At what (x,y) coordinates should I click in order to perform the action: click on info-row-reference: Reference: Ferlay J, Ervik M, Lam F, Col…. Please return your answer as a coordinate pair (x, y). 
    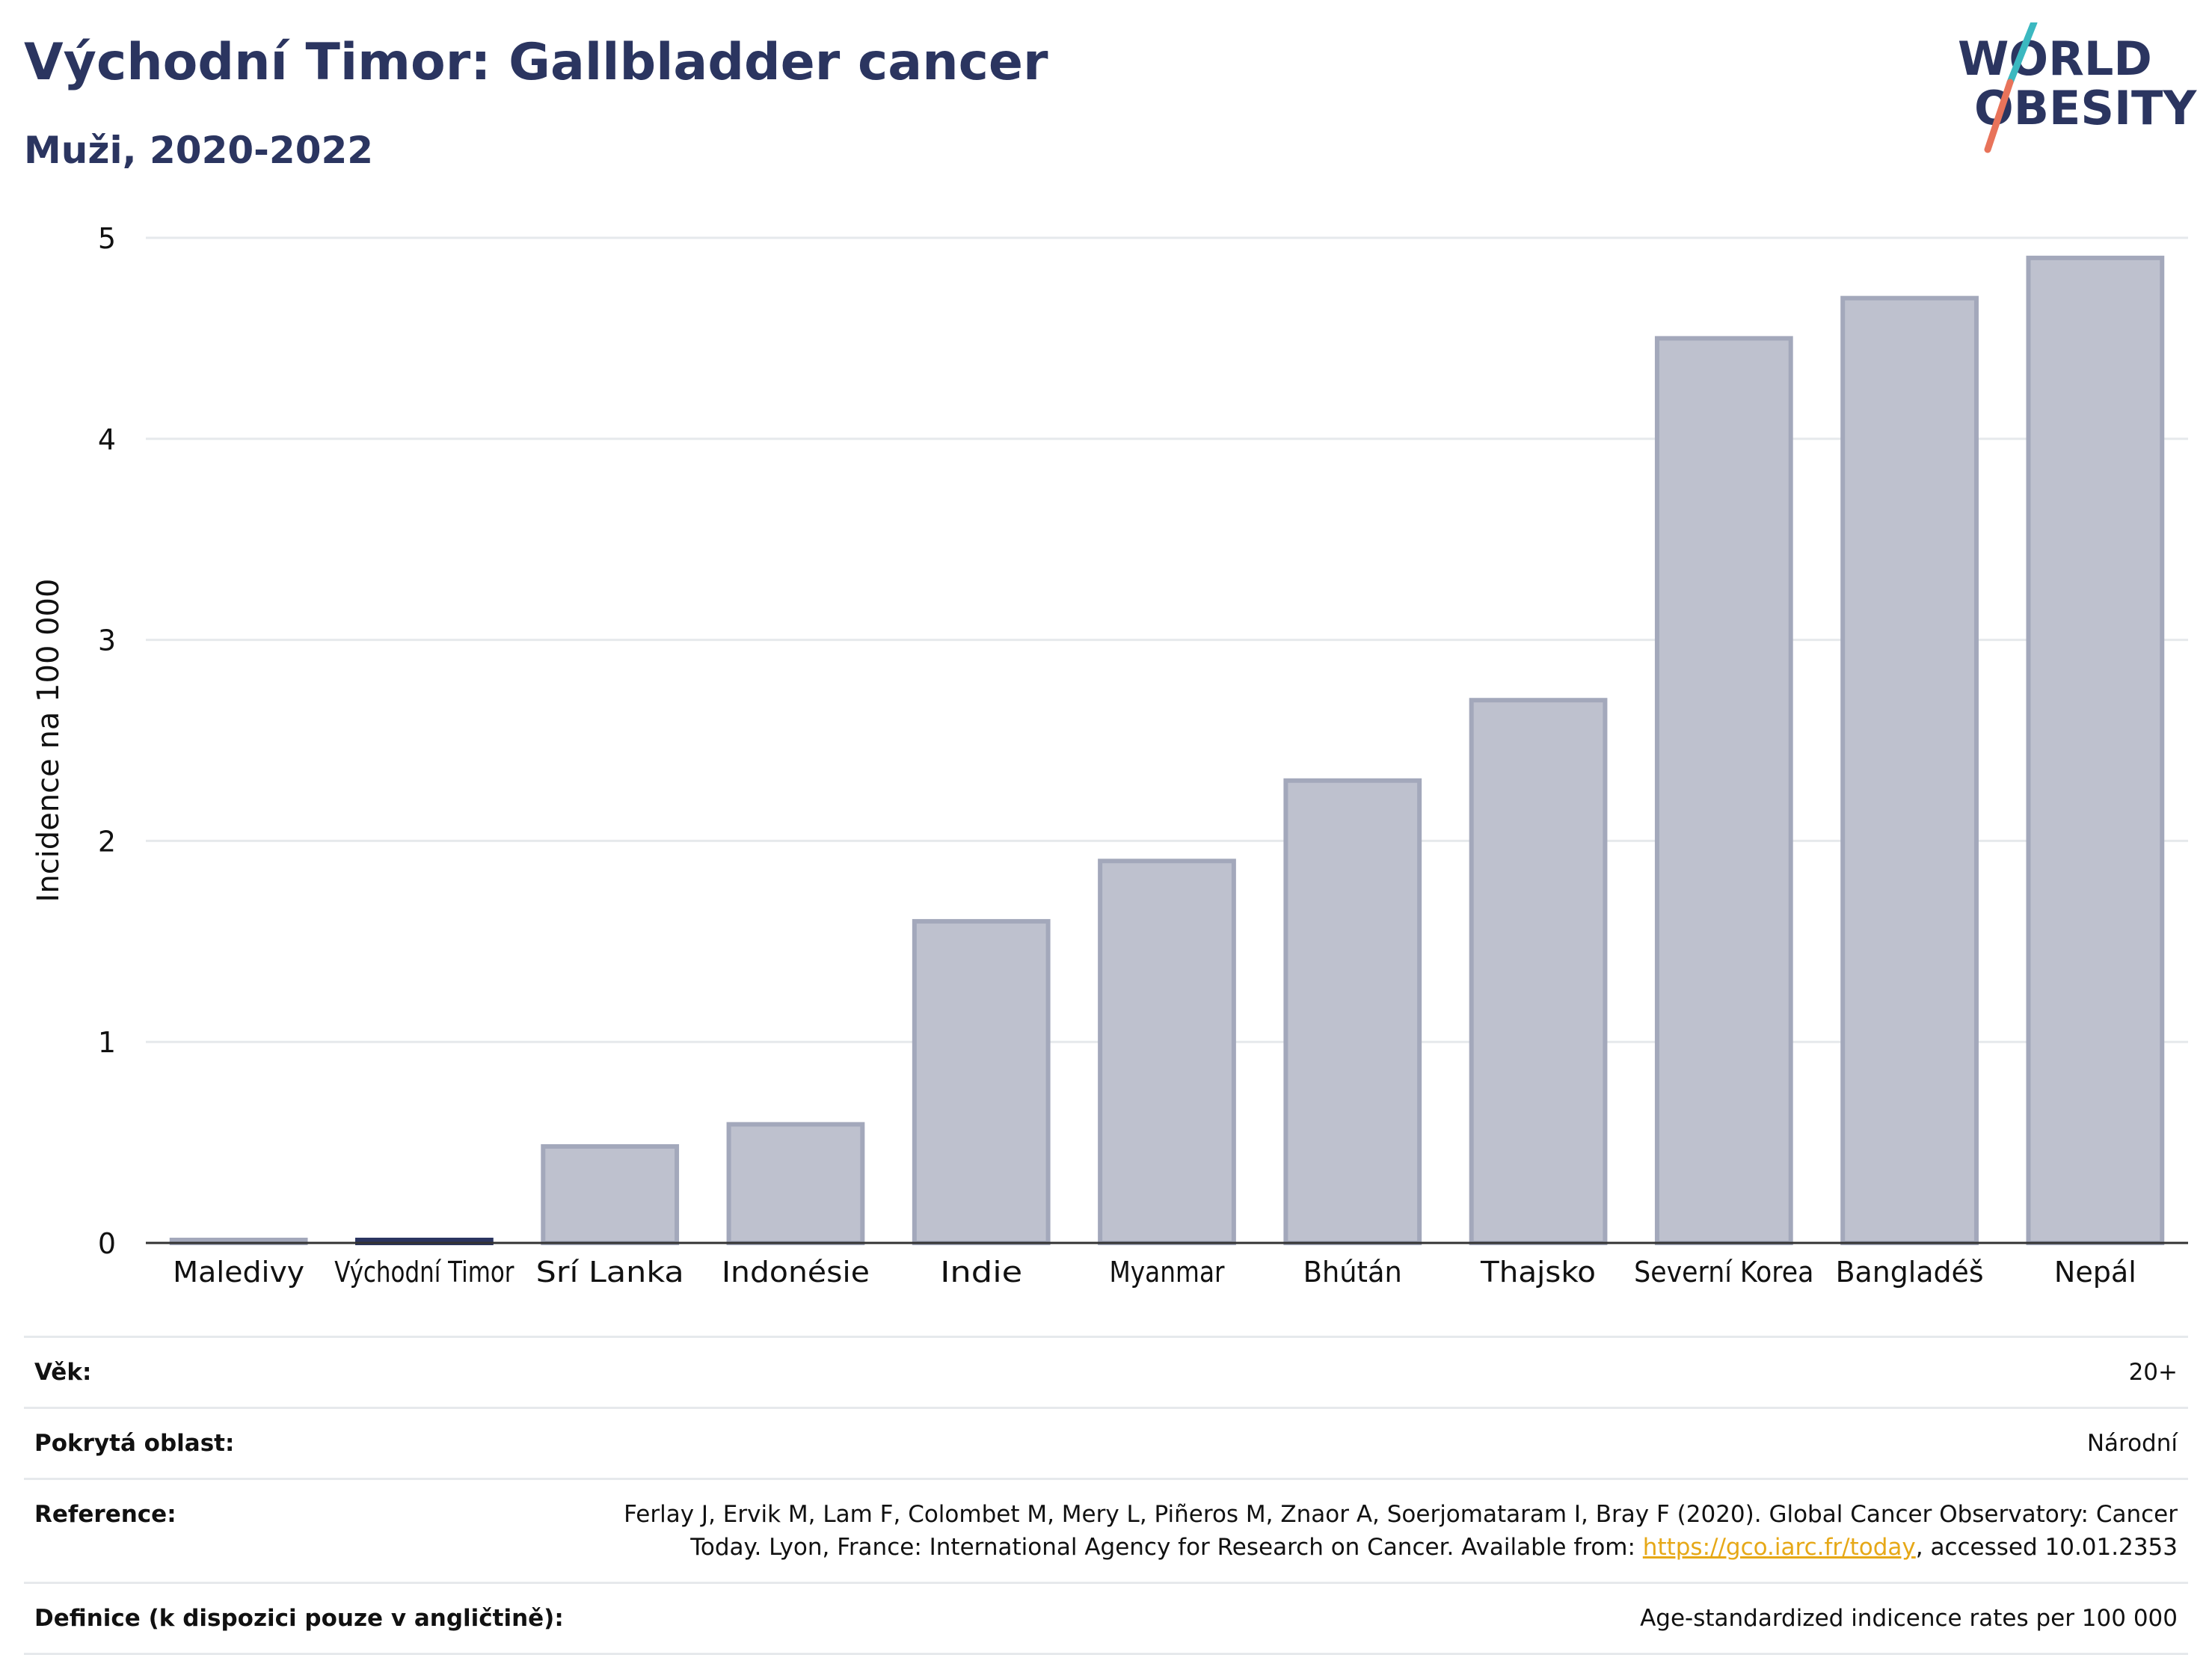
    Looking at the image, I should click on (1106, 1531).